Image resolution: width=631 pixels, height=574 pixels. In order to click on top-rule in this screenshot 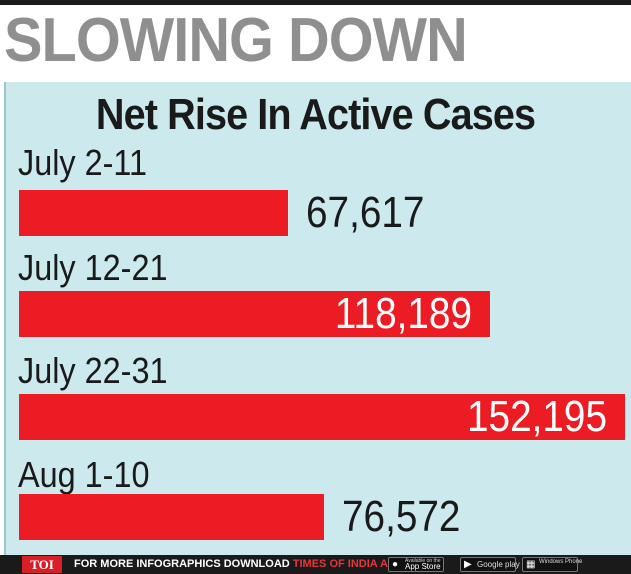, I will do `click(315, 2)`.